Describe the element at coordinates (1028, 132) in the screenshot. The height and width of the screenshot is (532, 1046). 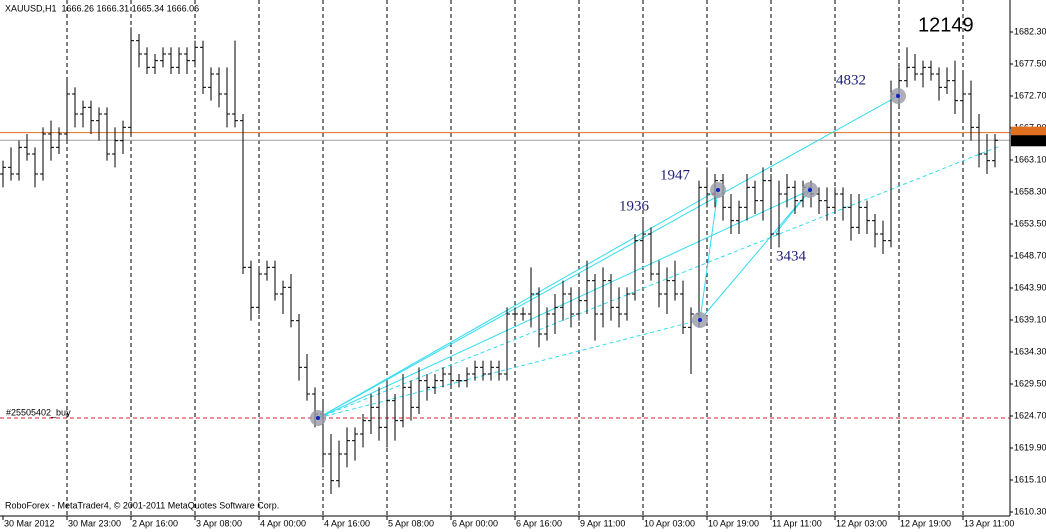
I see `ask-box` at that location.